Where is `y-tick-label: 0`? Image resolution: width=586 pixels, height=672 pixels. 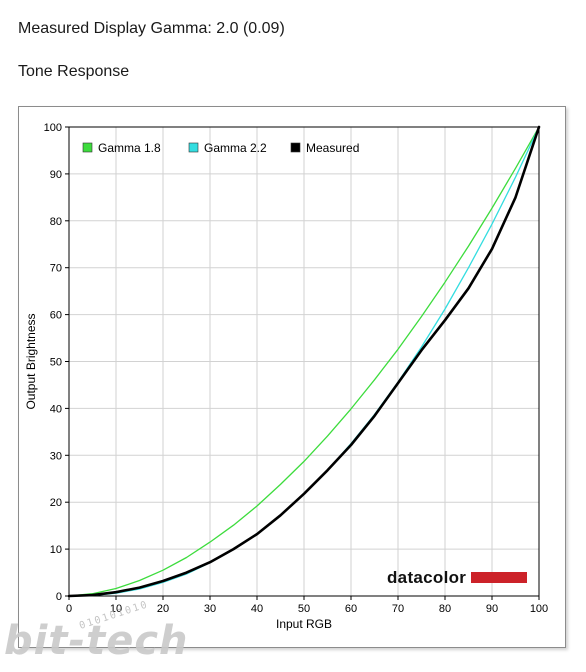 y-tick-label: 0 is located at coordinates (59, 597).